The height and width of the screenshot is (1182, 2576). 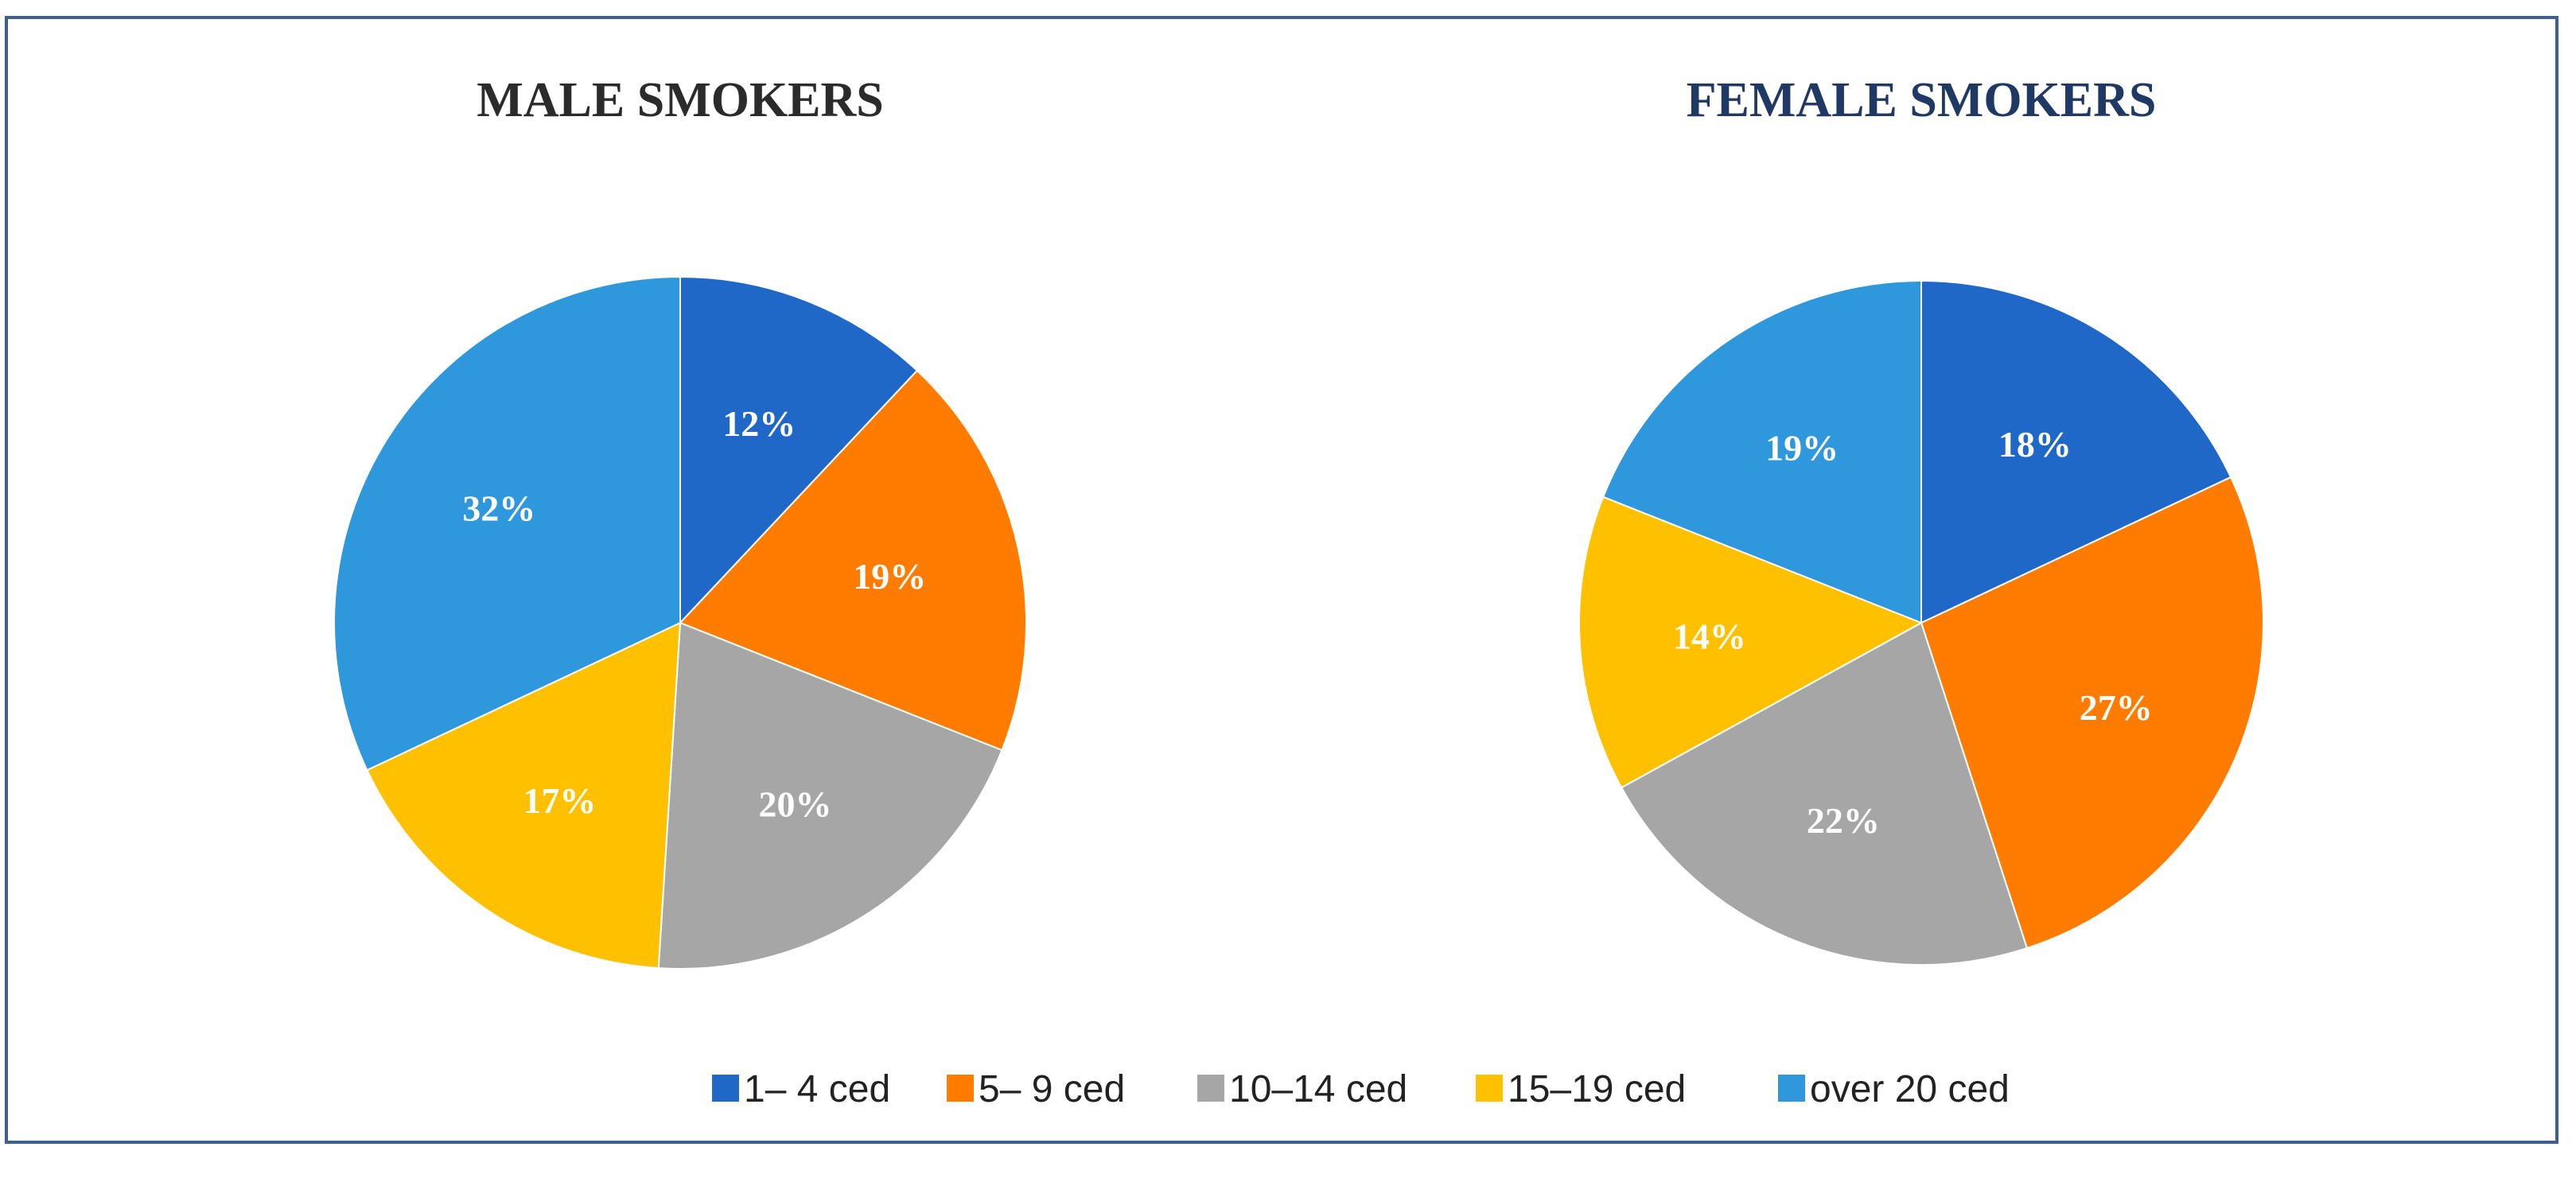 I want to click on legend-label: 10–14 ced, so click(x=1318, y=1089).